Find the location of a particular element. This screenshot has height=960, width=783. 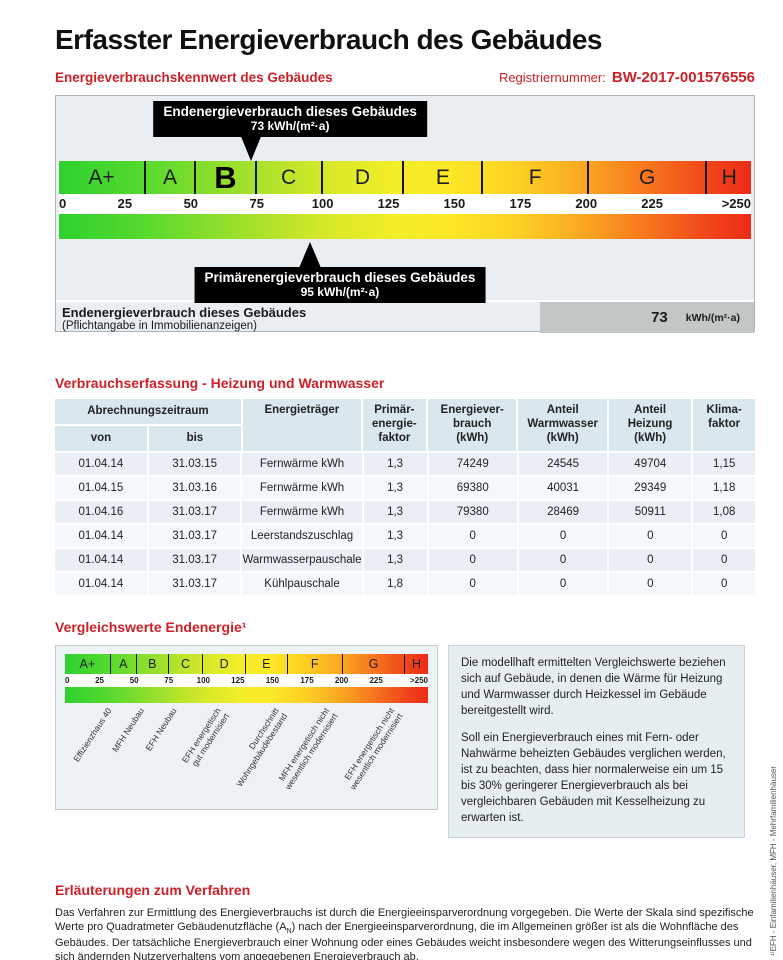

cell-von: 01.04.15 is located at coordinates (101, 488).